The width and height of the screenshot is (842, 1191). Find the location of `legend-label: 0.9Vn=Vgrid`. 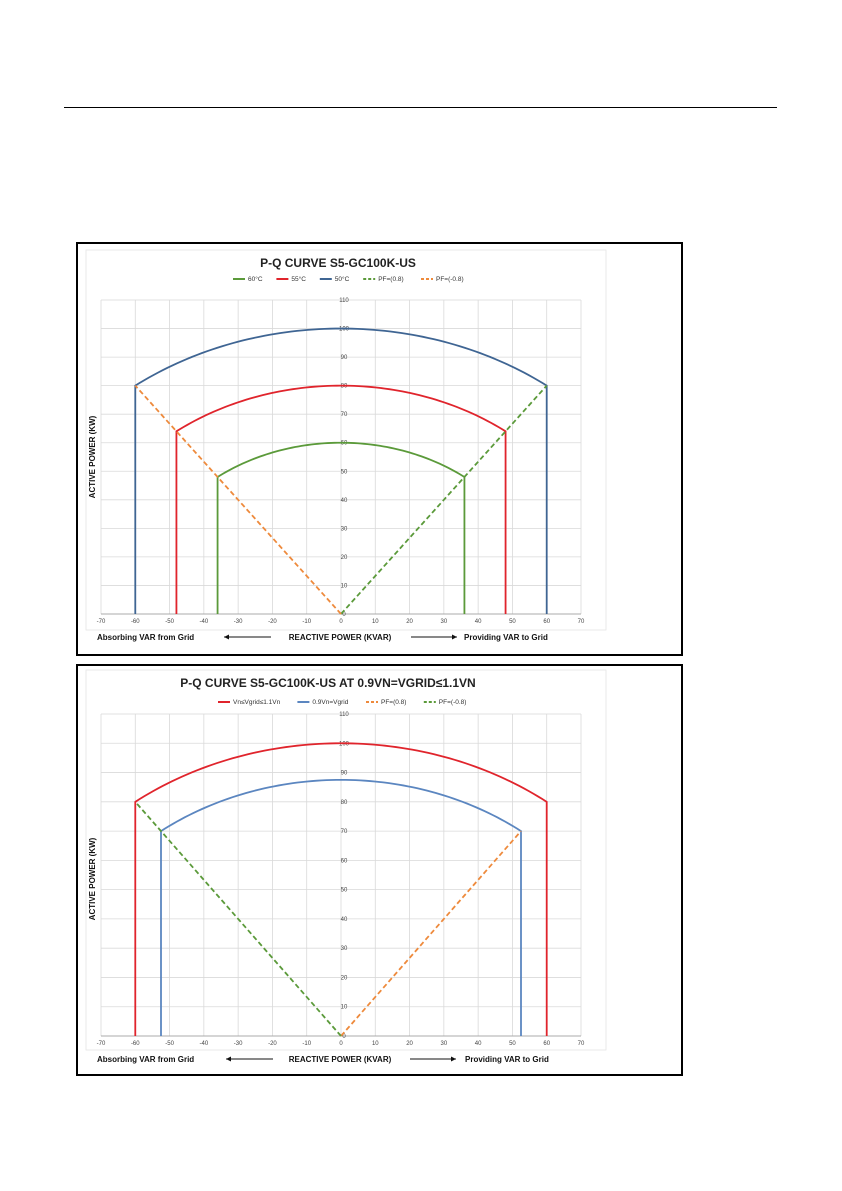

legend-label: 0.9Vn=Vgrid is located at coordinates (330, 702).